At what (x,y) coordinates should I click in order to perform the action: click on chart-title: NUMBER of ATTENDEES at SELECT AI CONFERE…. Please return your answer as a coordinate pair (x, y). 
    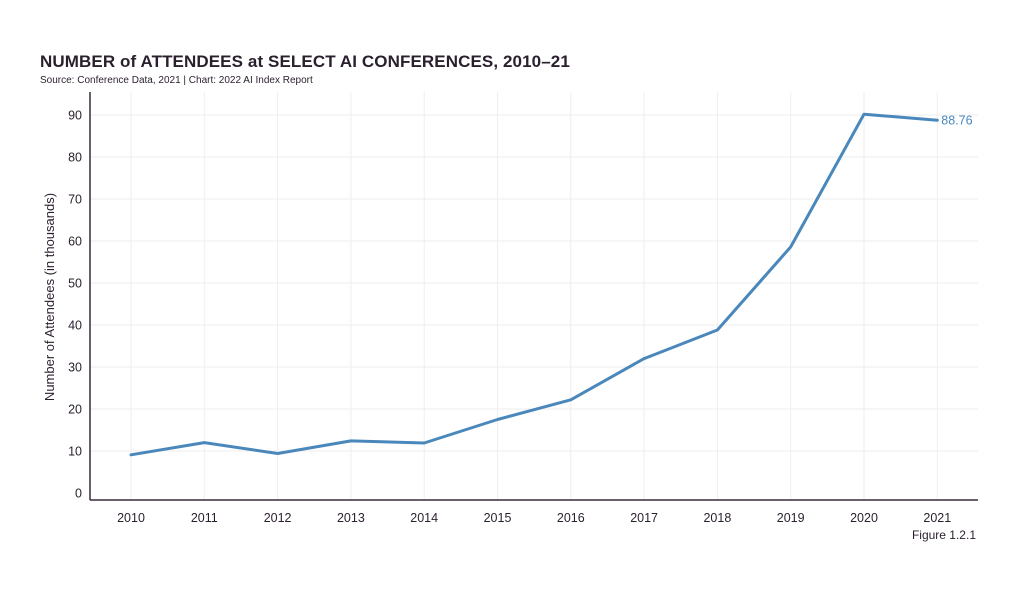
    Looking at the image, I should click on (305, 61).